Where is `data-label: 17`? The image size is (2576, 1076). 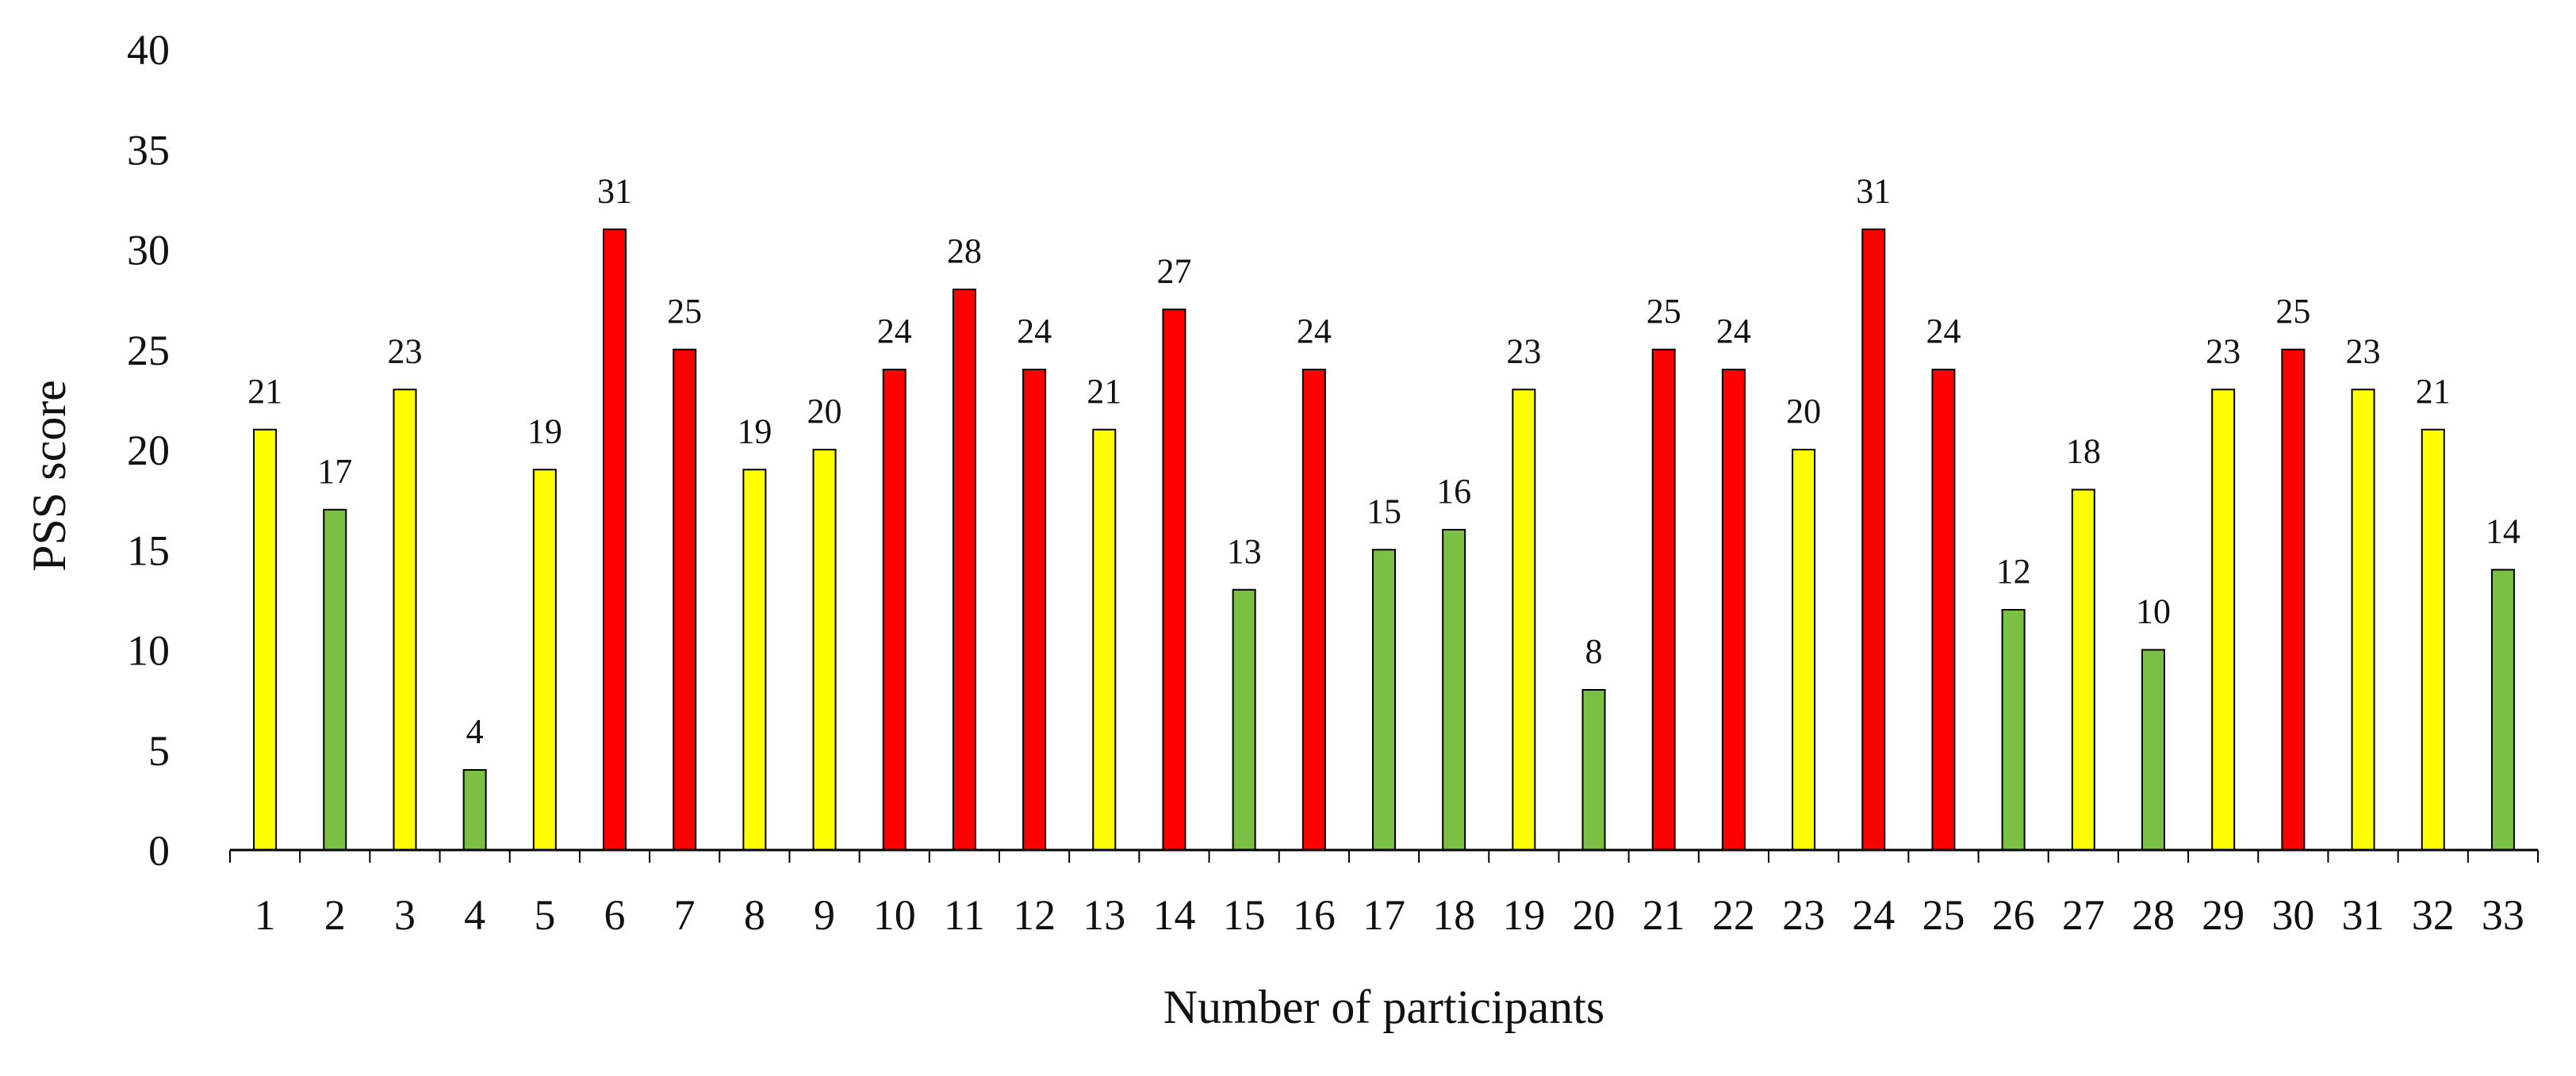 data-label: 17 is located at coordinates (335, 471).